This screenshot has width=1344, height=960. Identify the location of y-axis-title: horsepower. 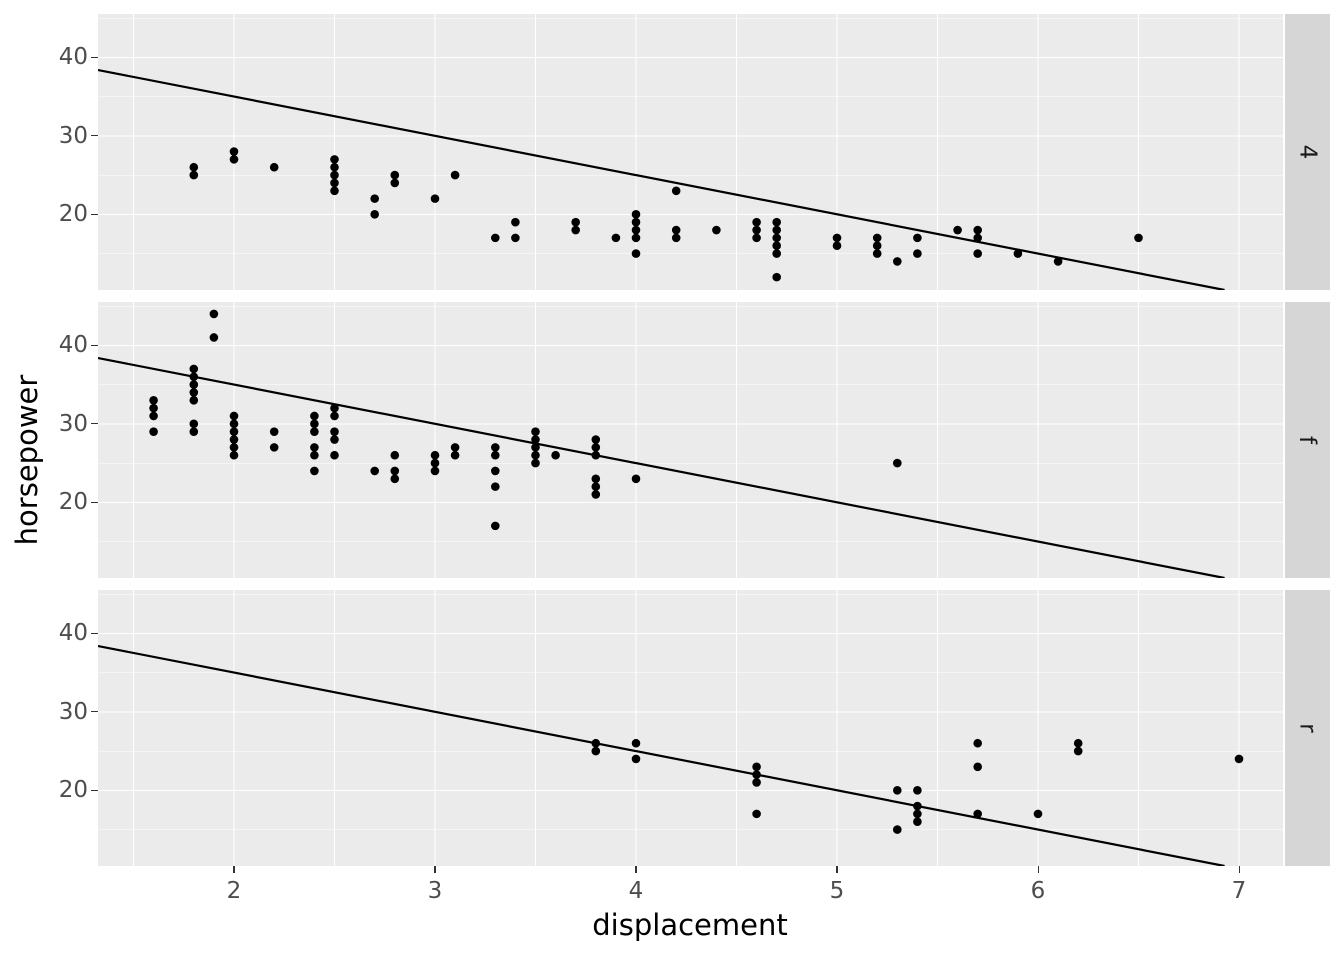
(27, 460).